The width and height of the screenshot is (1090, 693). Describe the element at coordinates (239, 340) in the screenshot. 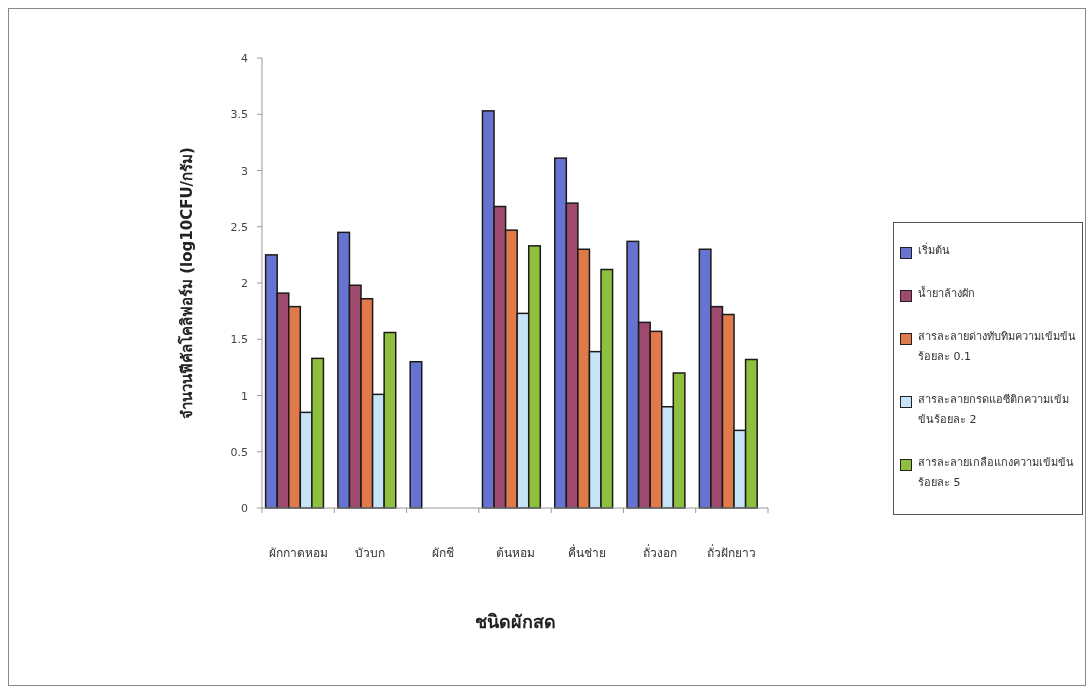

I see `y-tick-label: 1.5` at that location.